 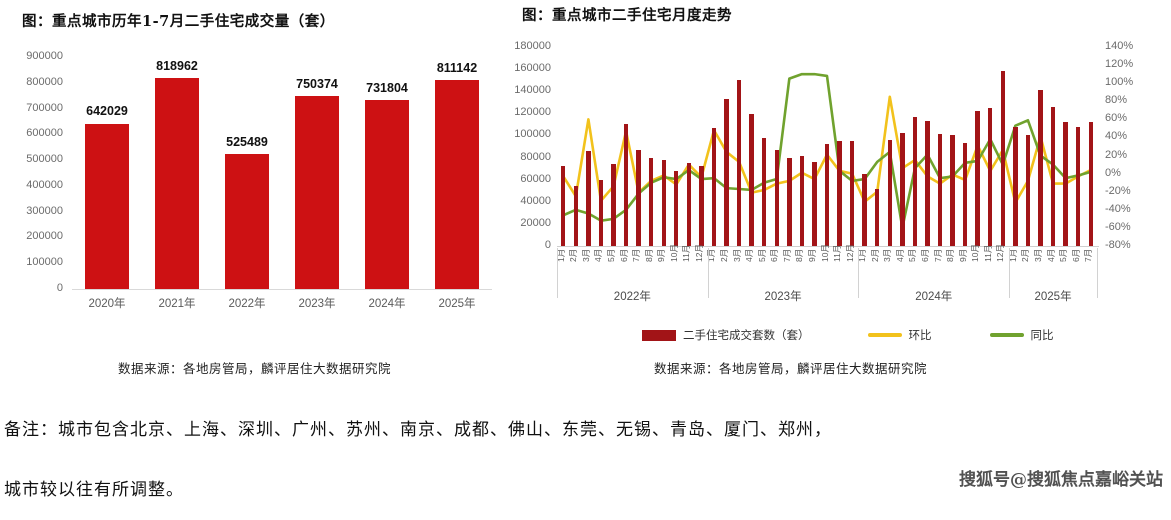 What do you see at coordinates (1116, 100) in the screenshot?
I see `right-chart-y-tick-right: 80%` at bounding box center [1116, 100].